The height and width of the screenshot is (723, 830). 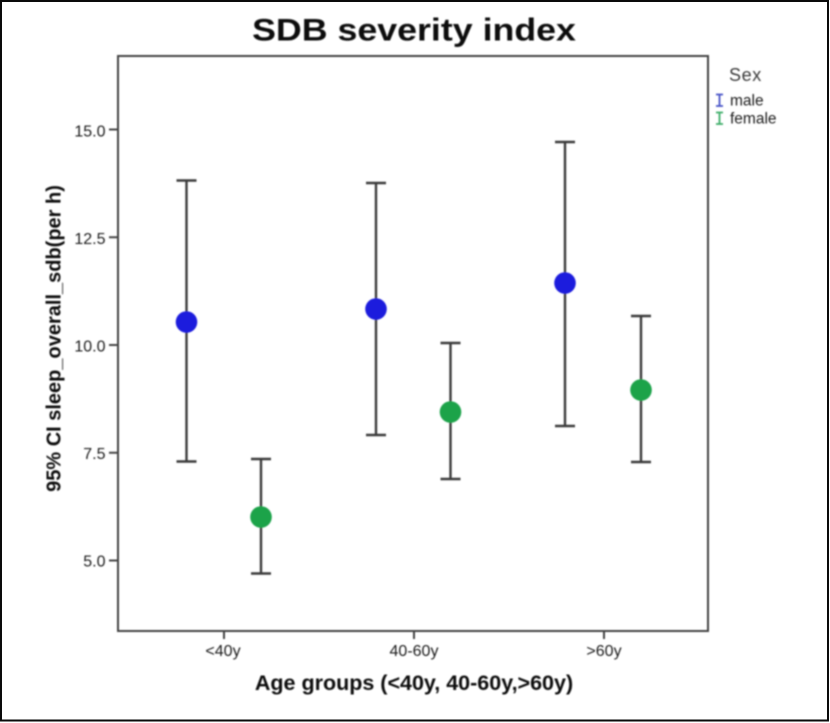 I want to click on svg-text: Sex, so click(x=745, y=75).